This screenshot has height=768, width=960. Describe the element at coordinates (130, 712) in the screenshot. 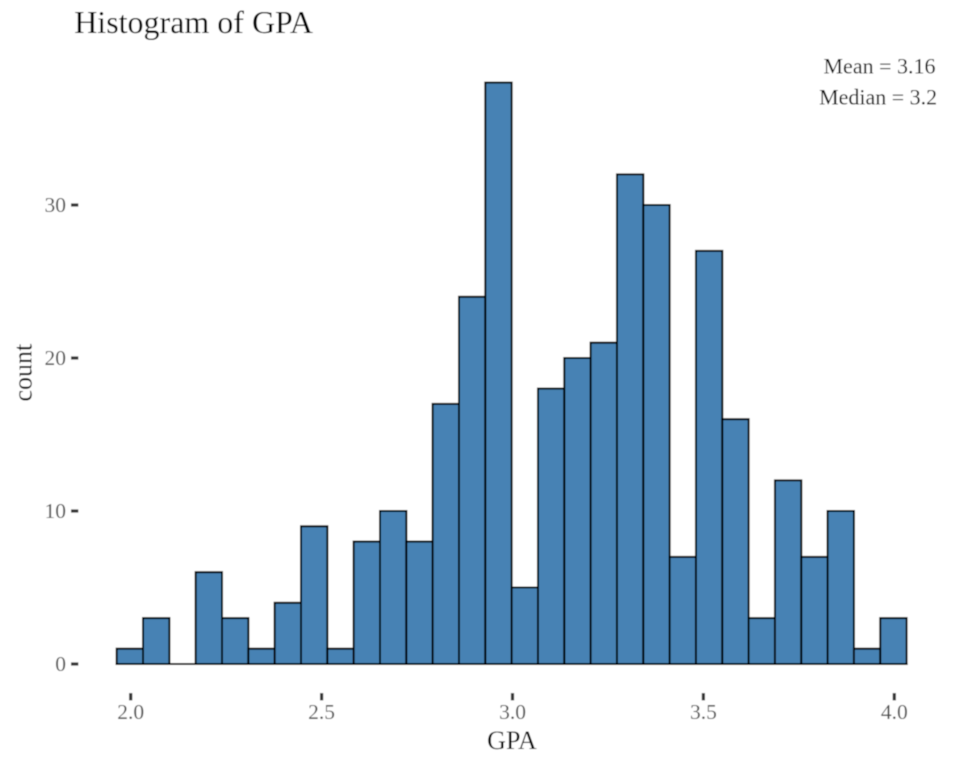

I see `svg-text: 2.0` at that location.